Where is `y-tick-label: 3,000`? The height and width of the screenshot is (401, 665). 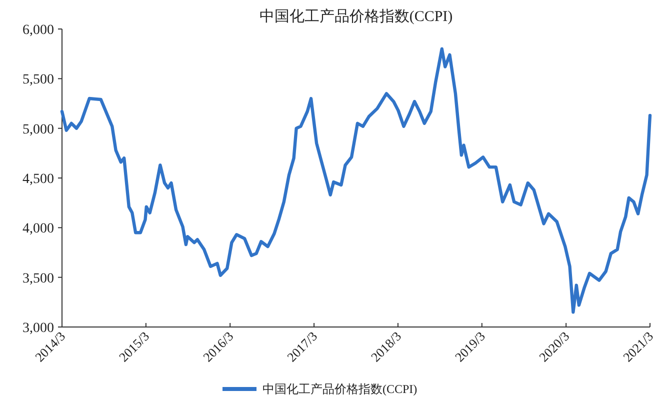
y-tick-label: 3,000 is located at coordinates (38, 328).